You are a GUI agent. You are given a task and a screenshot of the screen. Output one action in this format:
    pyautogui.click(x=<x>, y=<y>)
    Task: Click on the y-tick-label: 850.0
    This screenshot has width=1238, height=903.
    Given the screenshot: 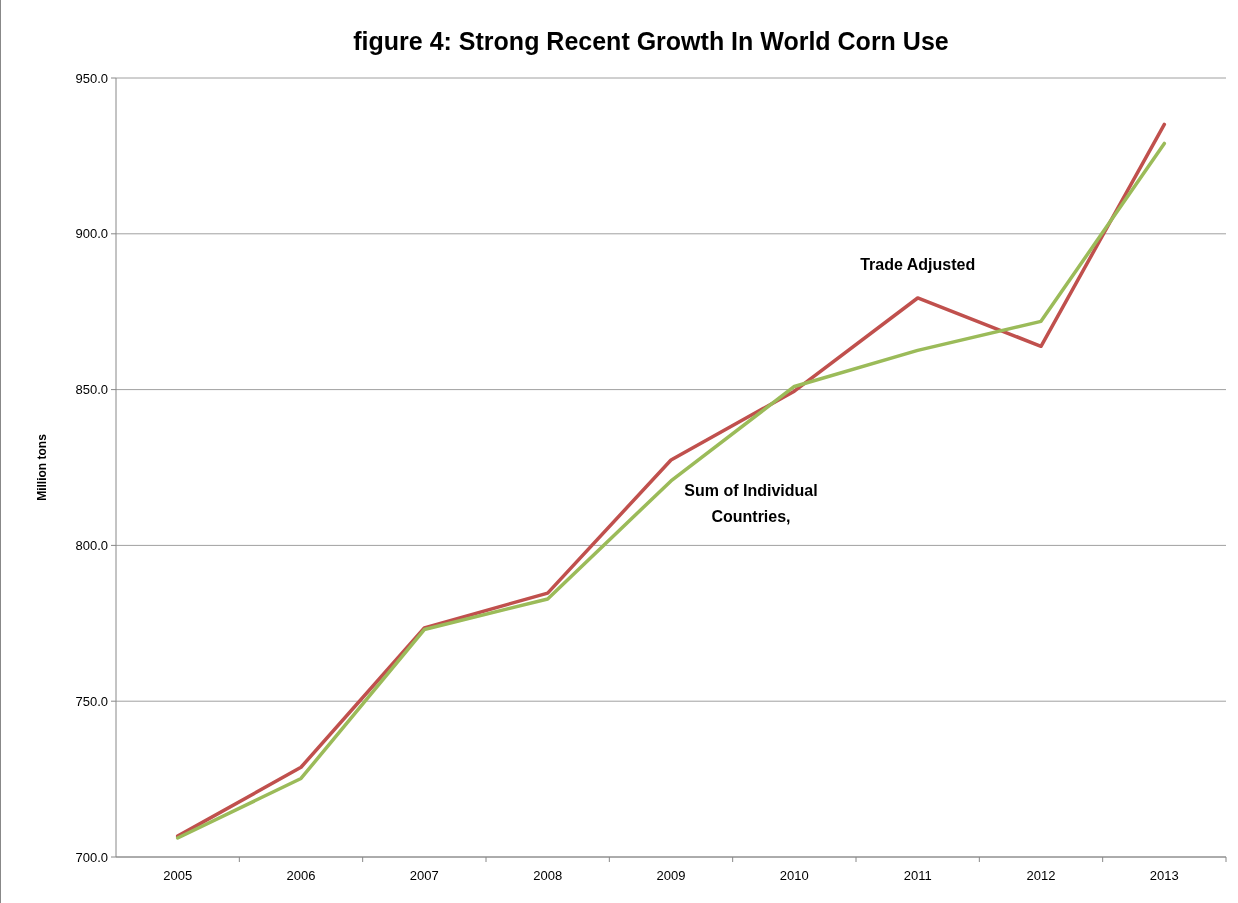 What is the action you would take?
    pyautogui.click(x=91, y=390)
    